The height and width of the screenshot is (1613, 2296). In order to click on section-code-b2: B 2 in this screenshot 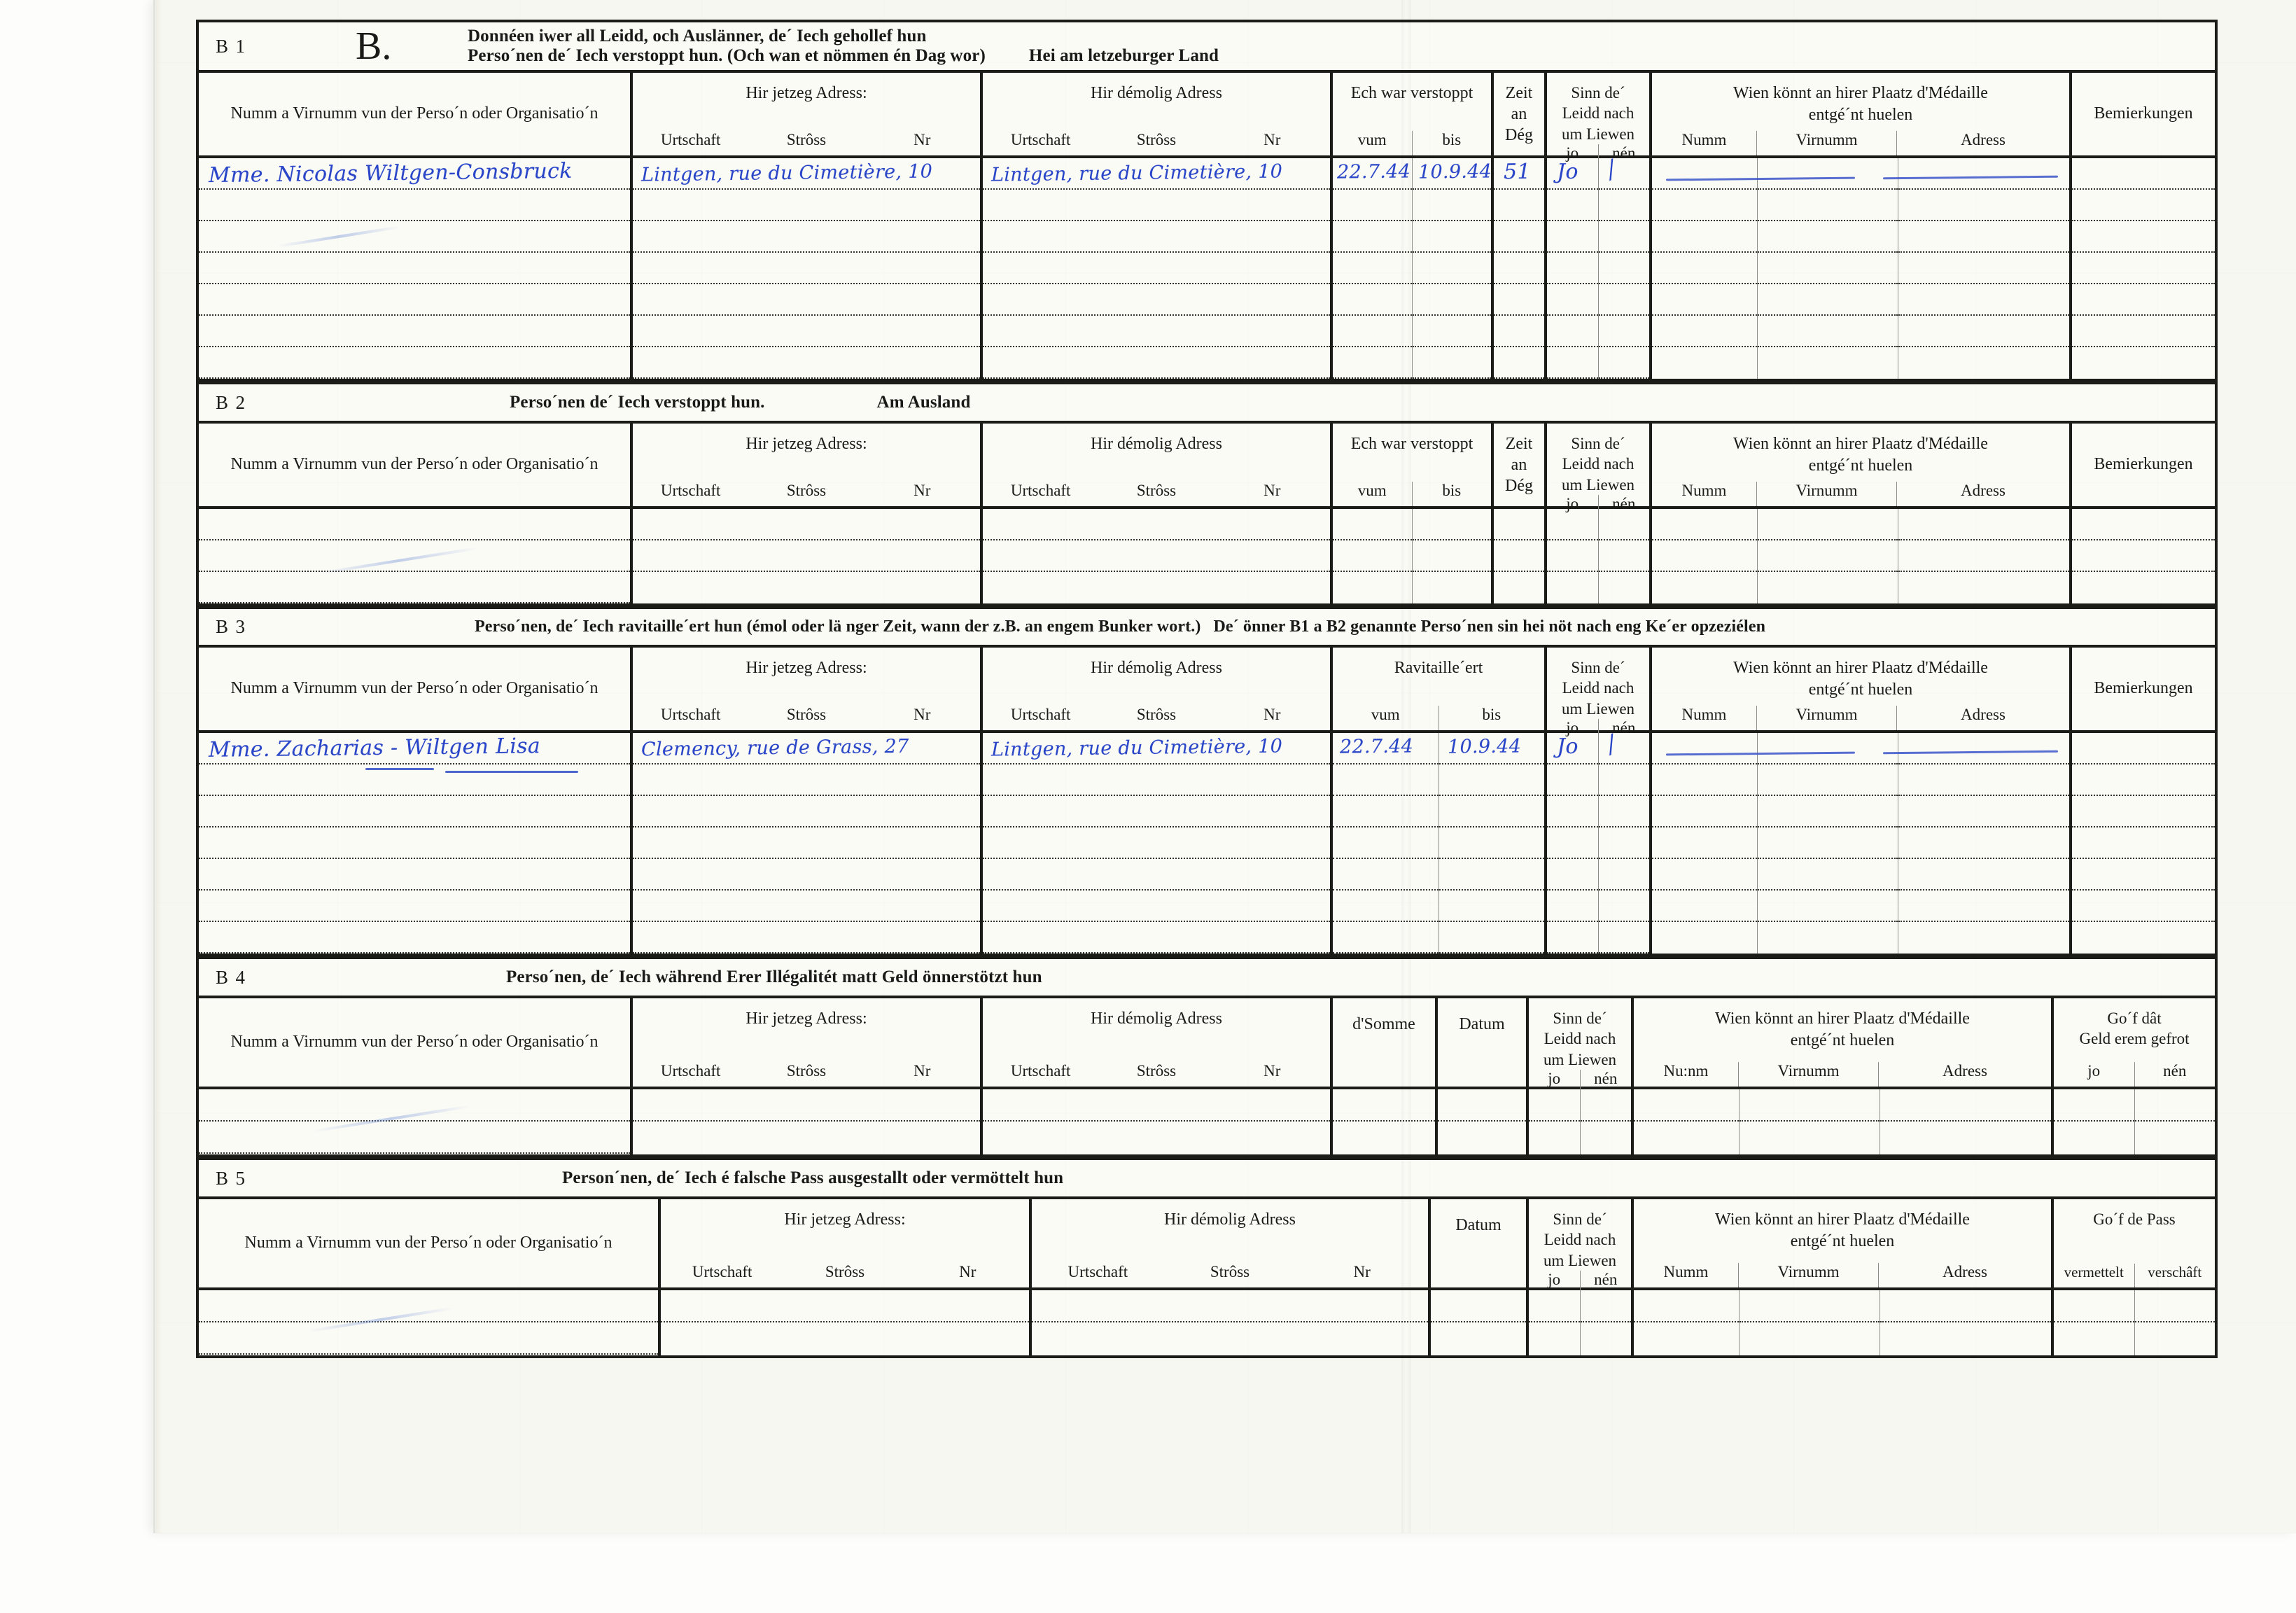, I will do `click(231, 402)`.